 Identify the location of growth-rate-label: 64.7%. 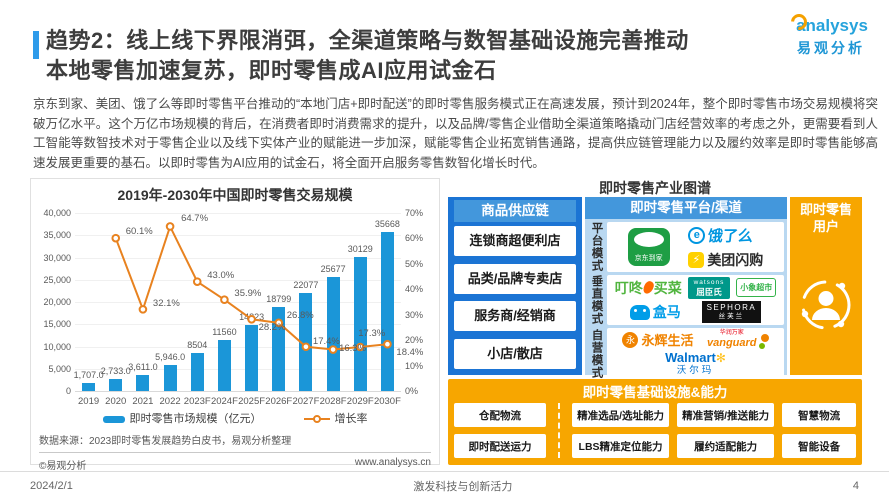
(195, 219).